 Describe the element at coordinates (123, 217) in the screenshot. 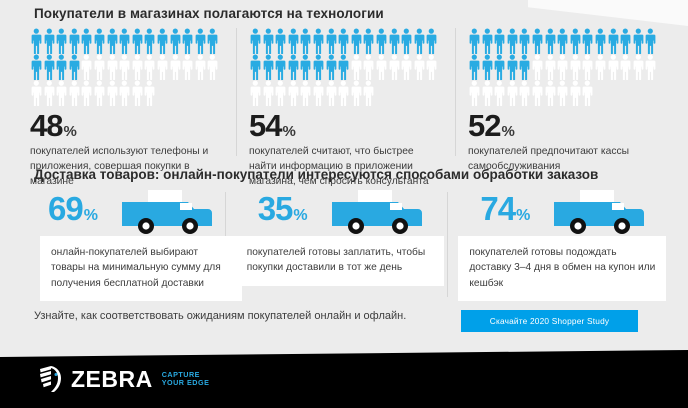

I see `delivery-header-1: 69 %` at that location.